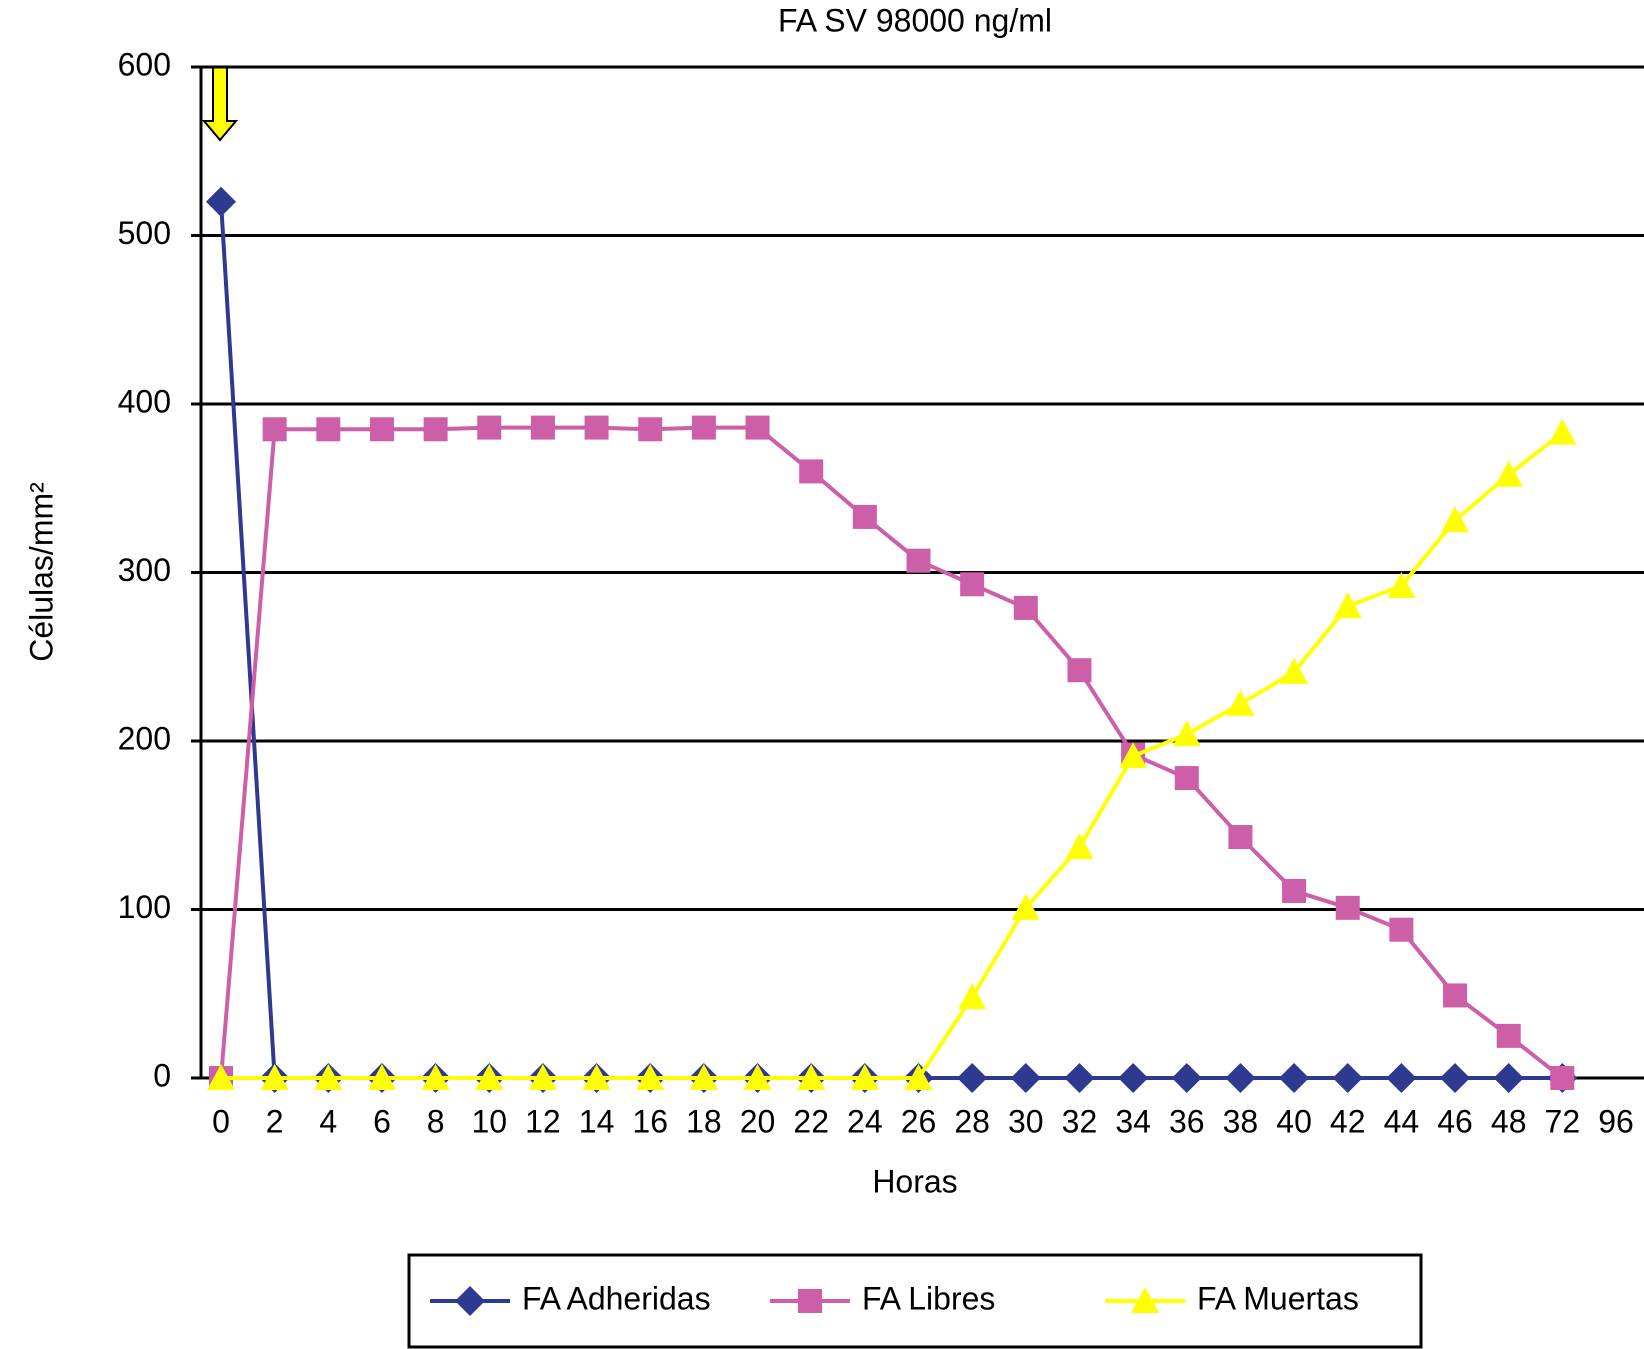 The height and width of the screenshot is (1349, 1644). What do you see at coordinates (144, 64) in the screenshot?
I see `y-tick-label: 600` at bounding box center [144, 64].